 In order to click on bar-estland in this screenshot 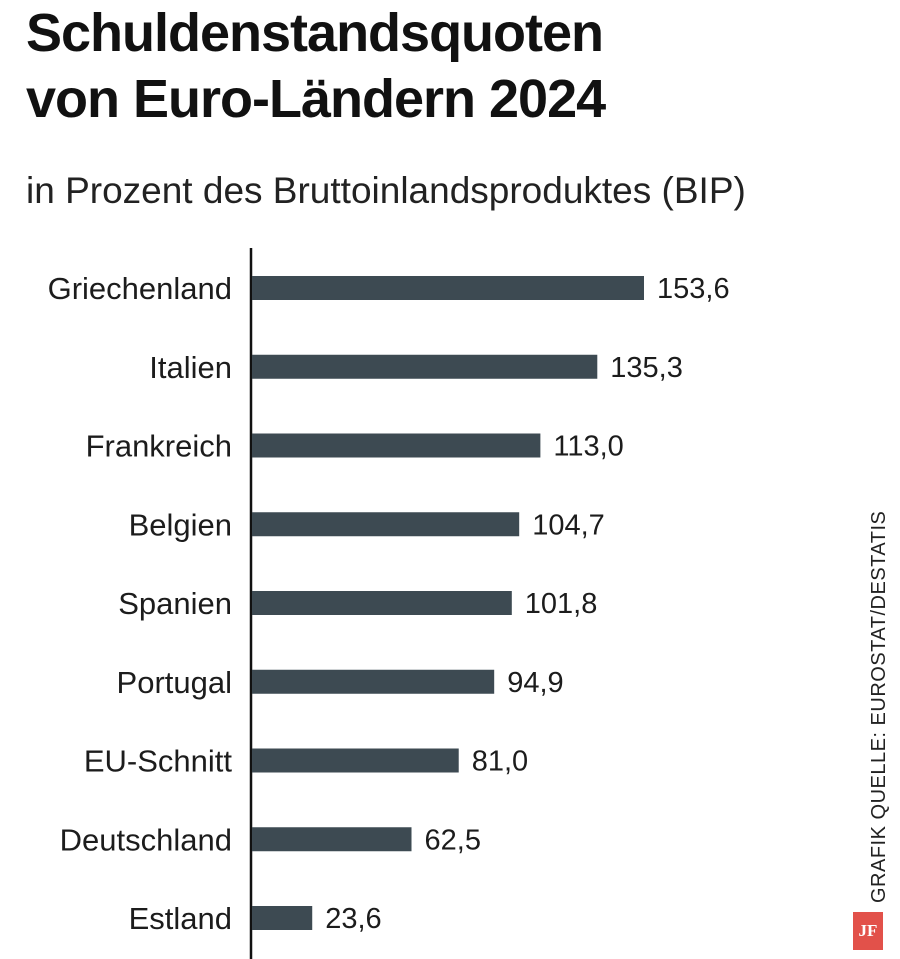, I will do `click(282, 918)`.